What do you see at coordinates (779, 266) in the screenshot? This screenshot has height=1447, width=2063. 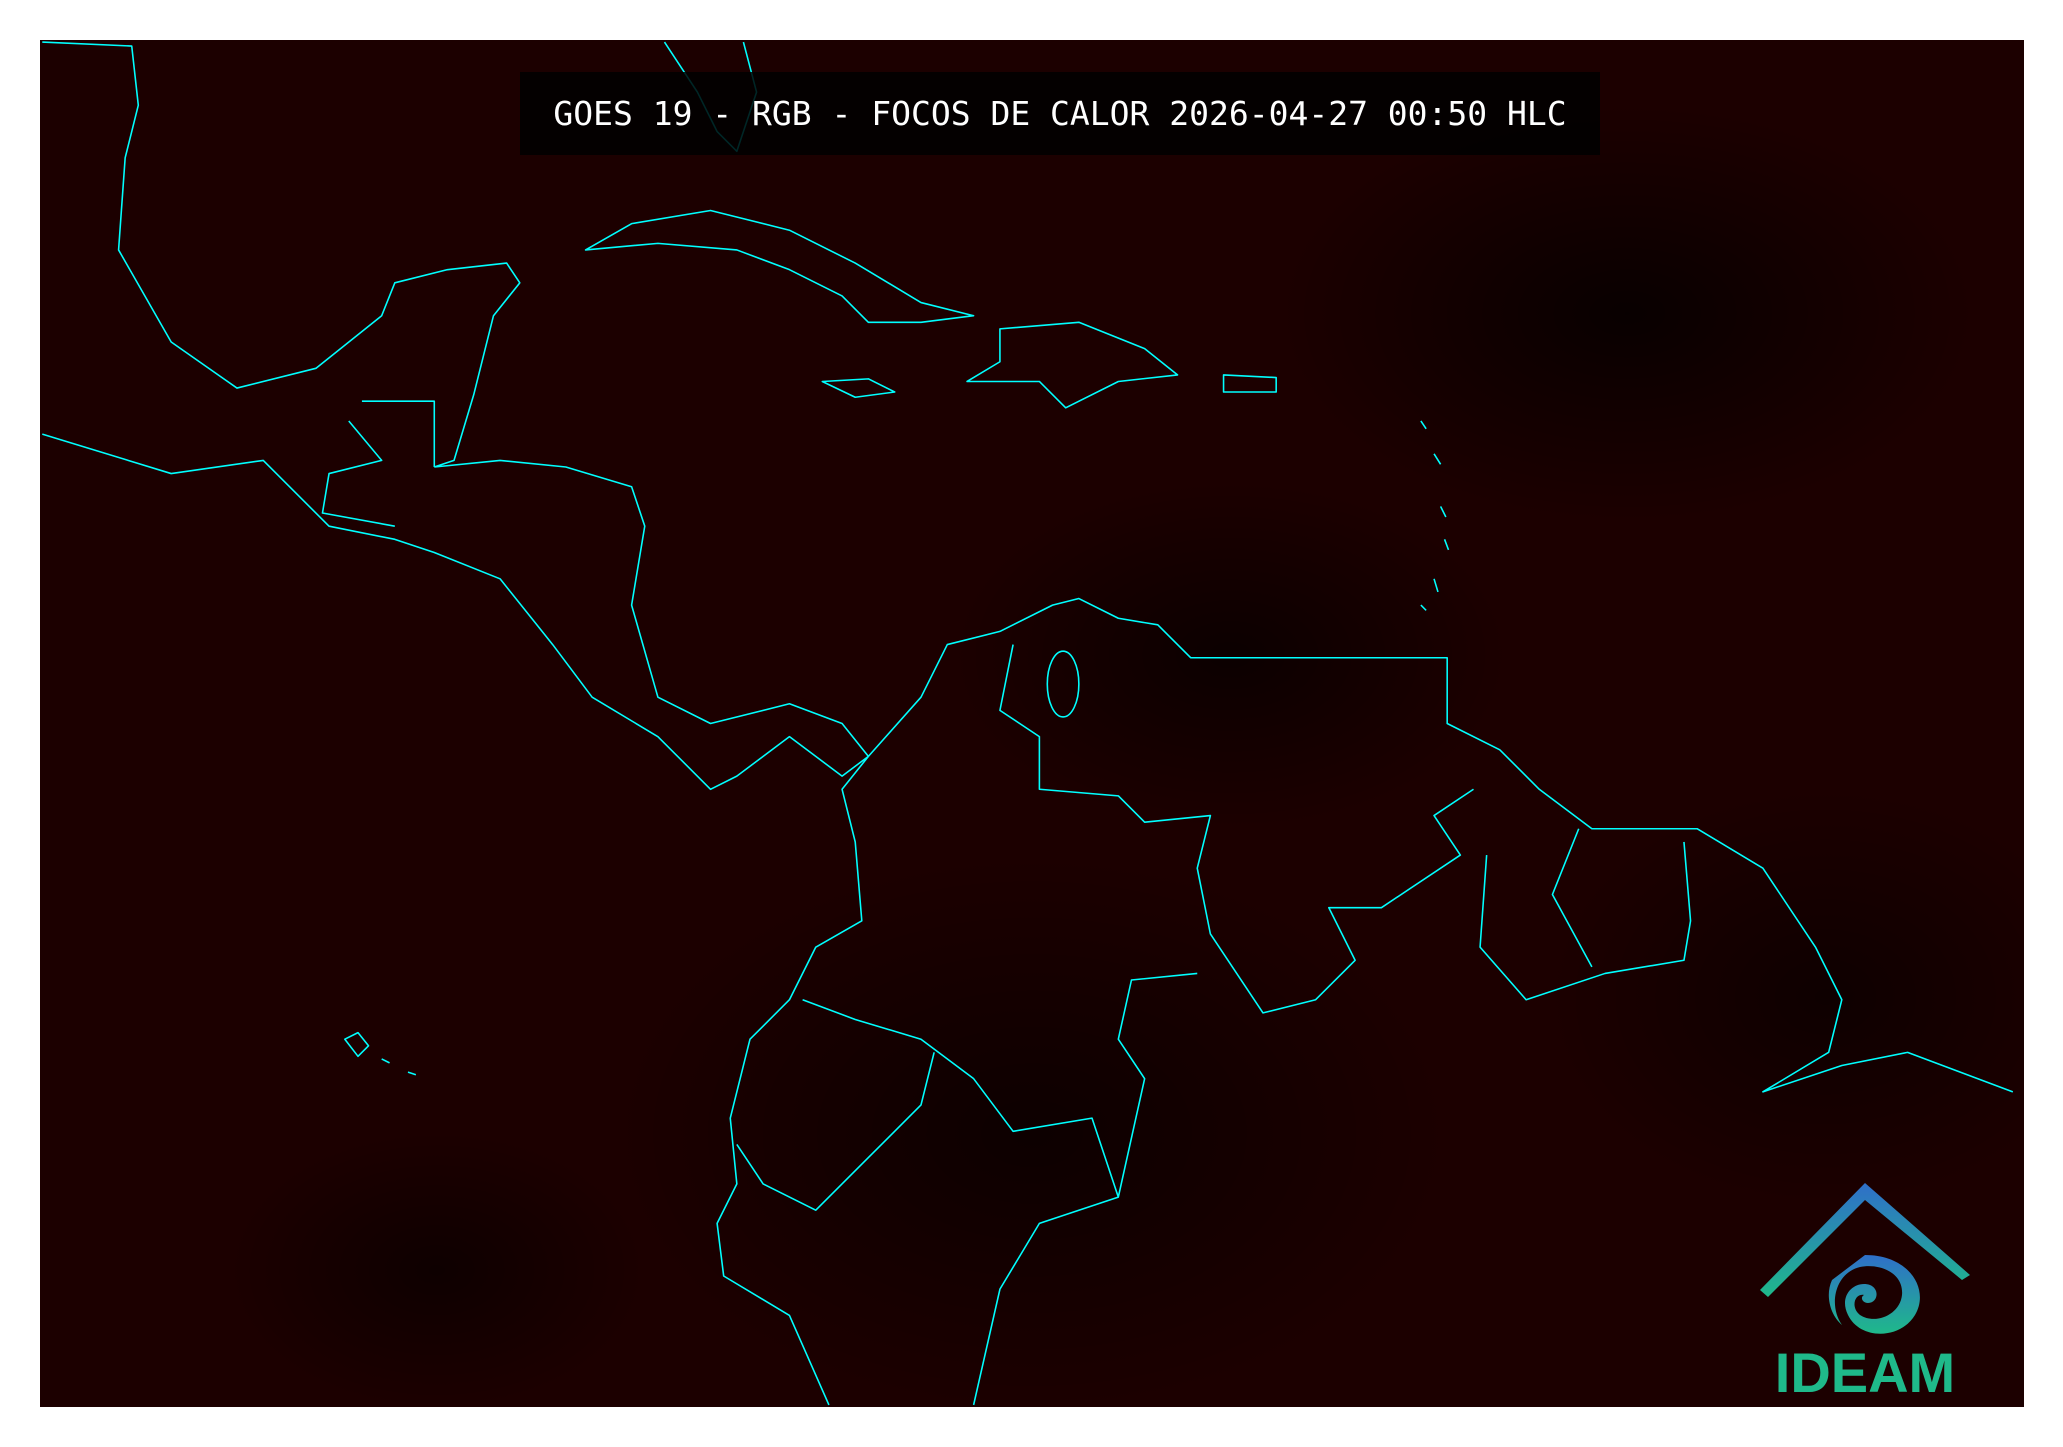 I see `cuba` at bounding box center [779, 266].